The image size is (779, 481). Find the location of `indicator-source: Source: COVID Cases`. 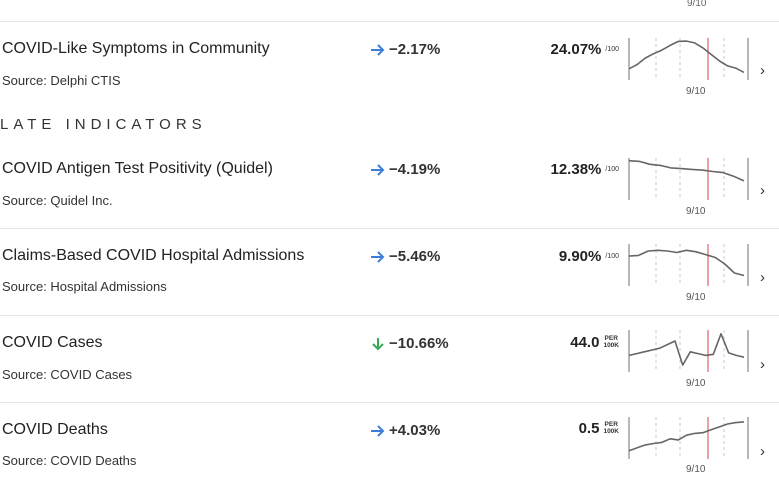

indicator-source: Source: COVID Cases is located at coordinates (67, 374).